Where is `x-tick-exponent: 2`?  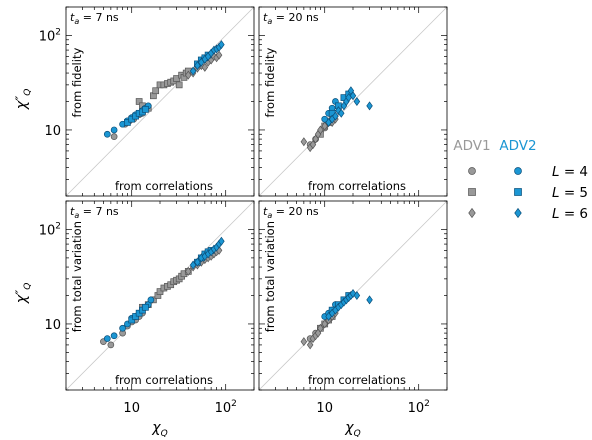 x-tick-exponent: 2 is located at coordinates (234, 404).